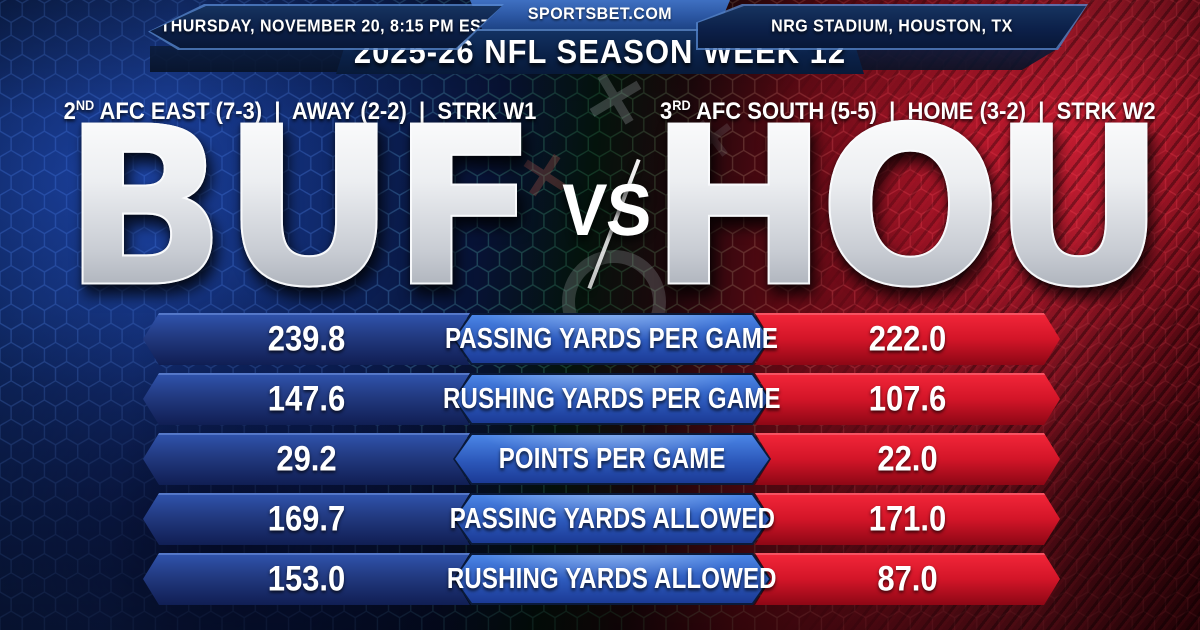  I want to click on away-value: 169.7, so click(306, 518).